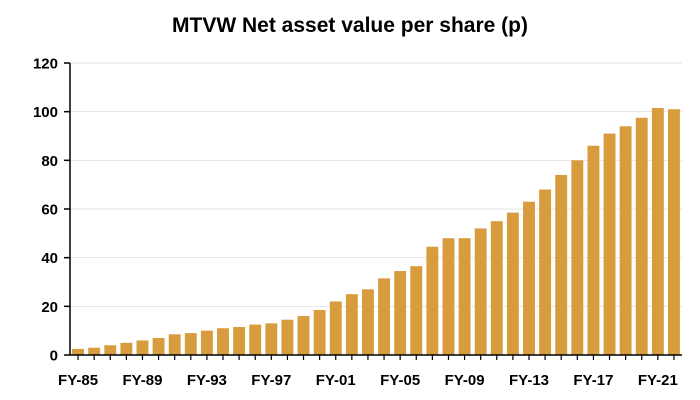  Describe the element at coordinates (400, 380) in the screenshot. I see `x-tick-label: FY-05` at that location.